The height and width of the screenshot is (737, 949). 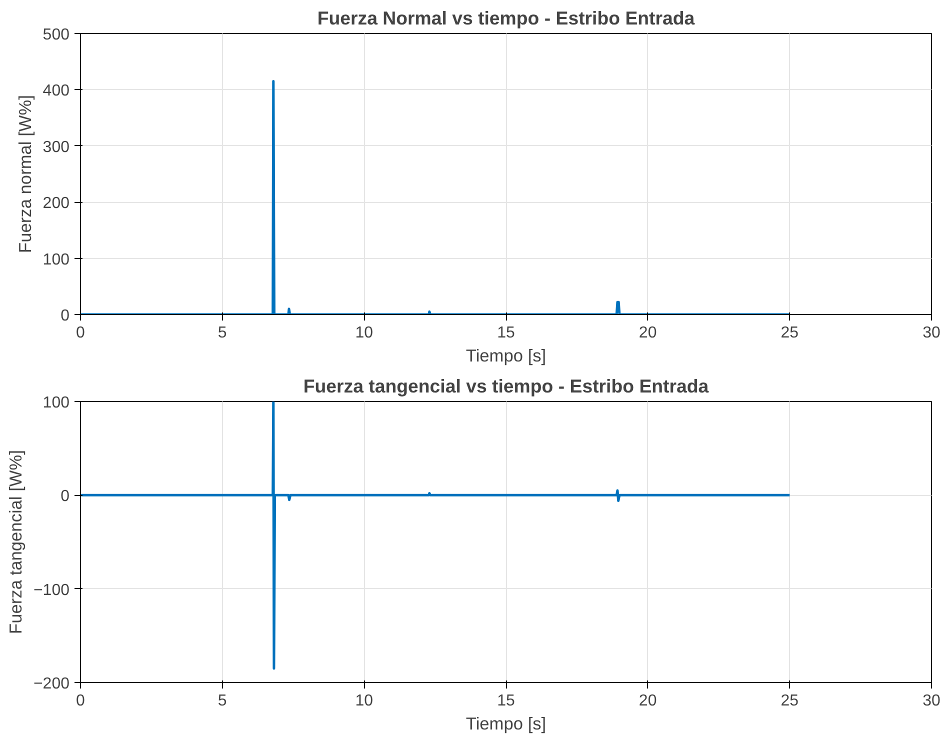 I want to click on y-tick-label: 300, so click(x=56, y=147).